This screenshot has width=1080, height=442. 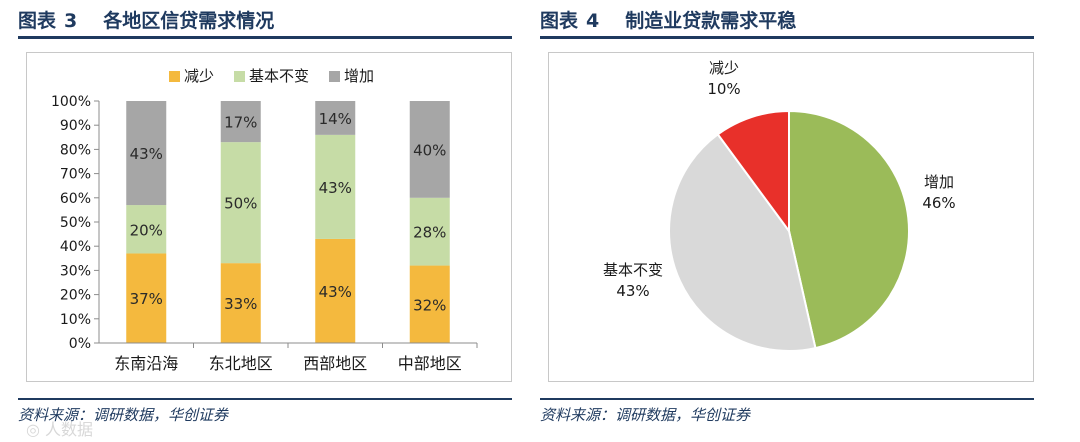 I want to click on y-tick-label: 80%, so click(x=75, y=150).